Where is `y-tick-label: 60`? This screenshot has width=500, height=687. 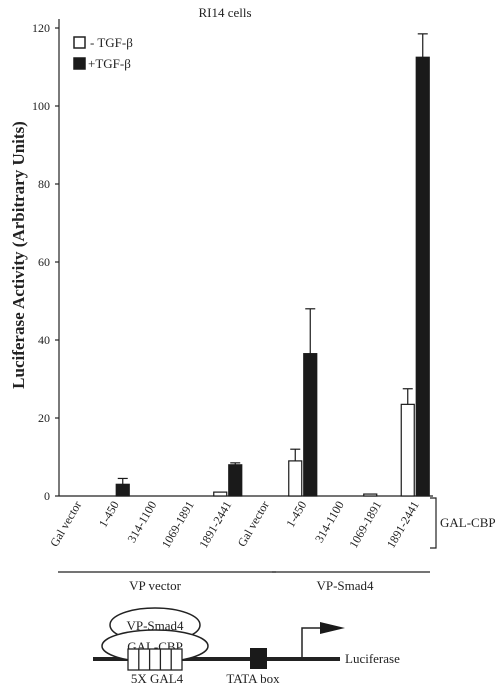
y-tick-label: 60 is located at coordinates (44, 262).